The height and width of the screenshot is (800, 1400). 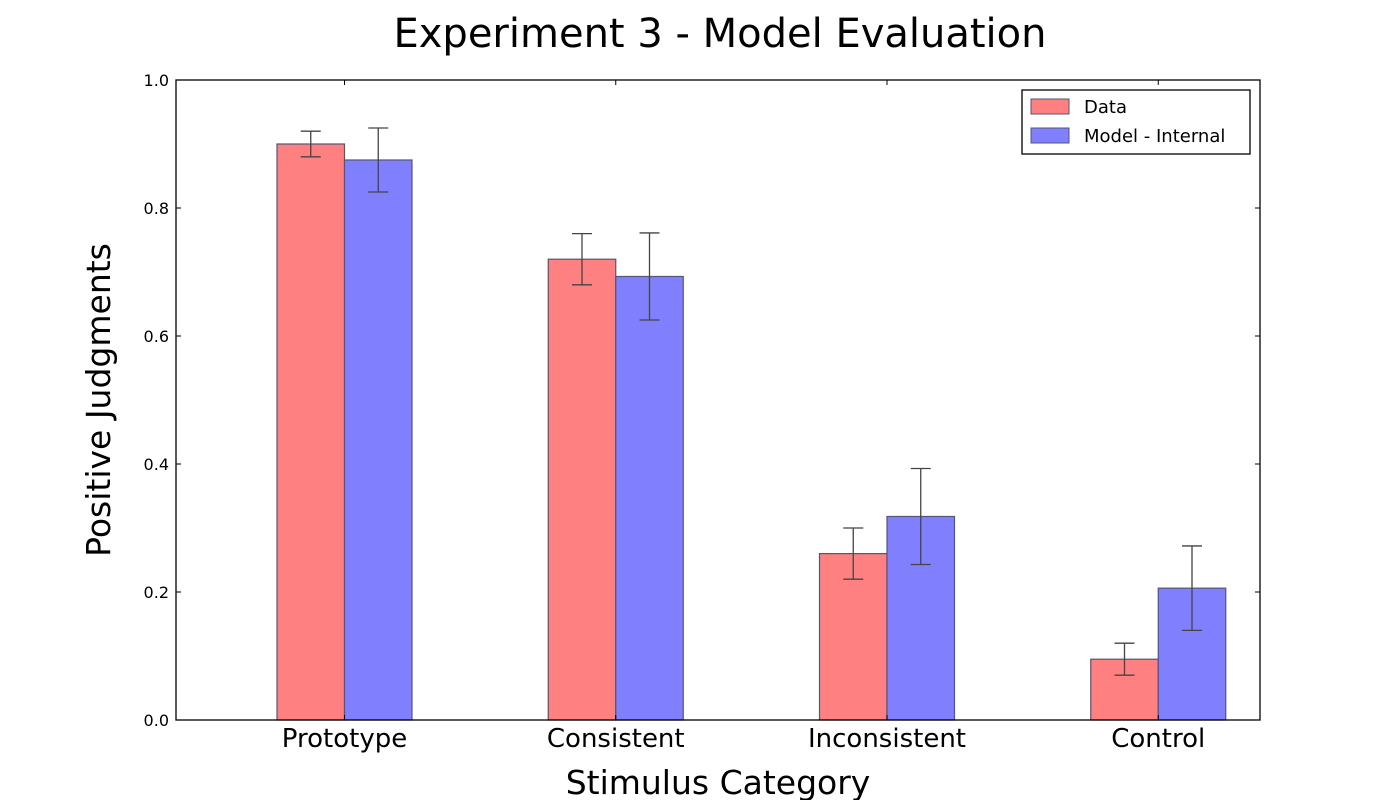 What do you see at coordinates (156, 336) in the screenshot?
I see `y-tick-label: 0.6` at bounding box center [156, 336].